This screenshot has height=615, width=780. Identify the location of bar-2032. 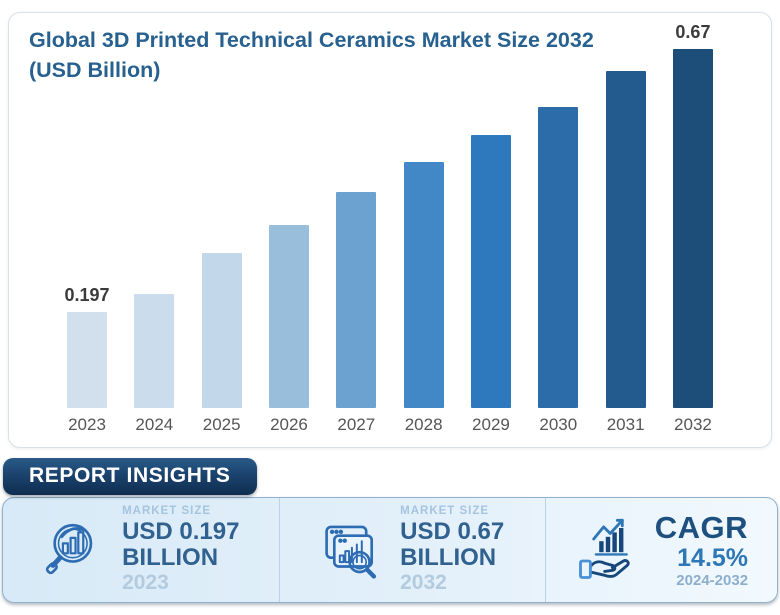
(692, 228).